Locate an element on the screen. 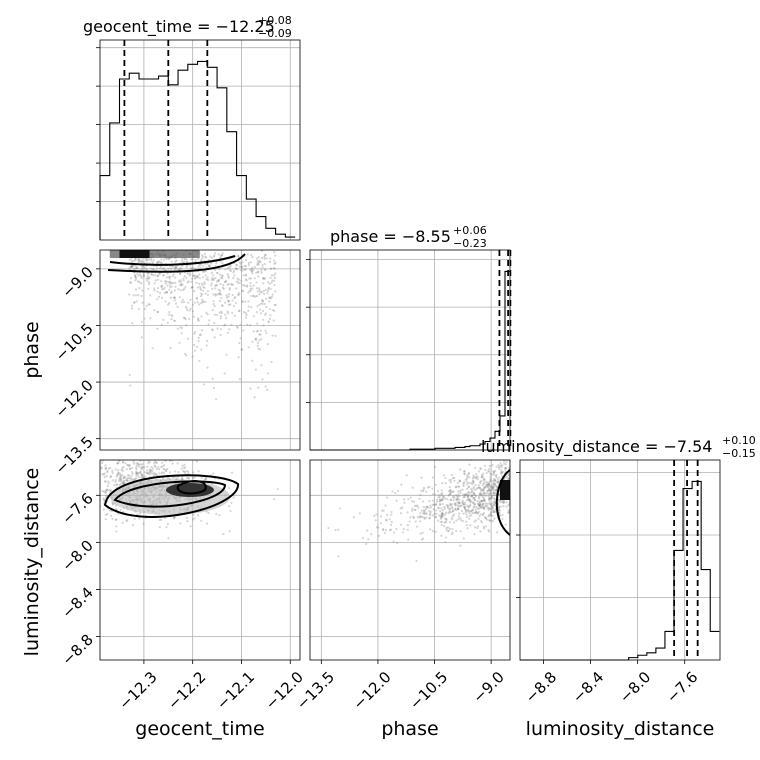 The image size is (760, 760). contour-line is located at coordinates (170, 494).